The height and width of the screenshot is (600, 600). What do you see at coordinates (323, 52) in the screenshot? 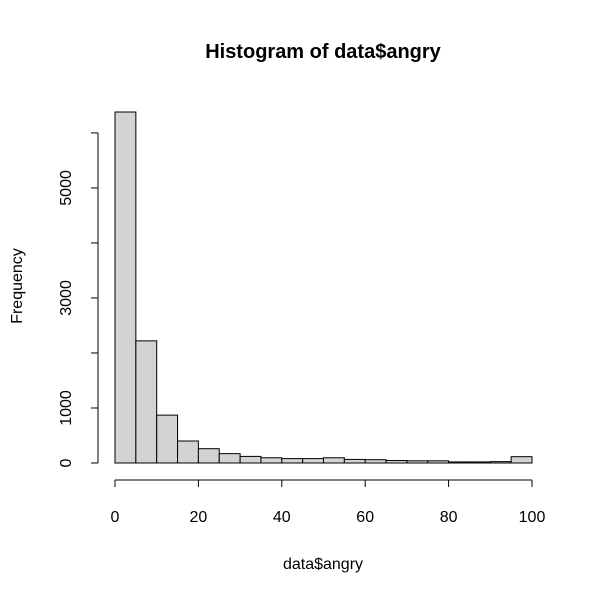
I see `chart-title: Histogram of data$angry` at bounding box center [323, 52].